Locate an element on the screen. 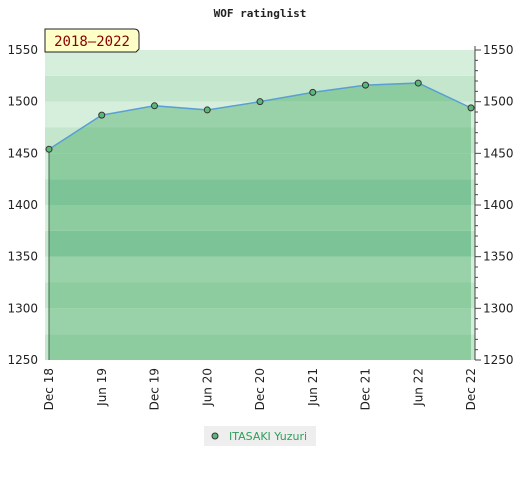 The height and width of the screenshot is (480, 520). chart-title: WOF ratinglist is located at coordinates (260, 13).